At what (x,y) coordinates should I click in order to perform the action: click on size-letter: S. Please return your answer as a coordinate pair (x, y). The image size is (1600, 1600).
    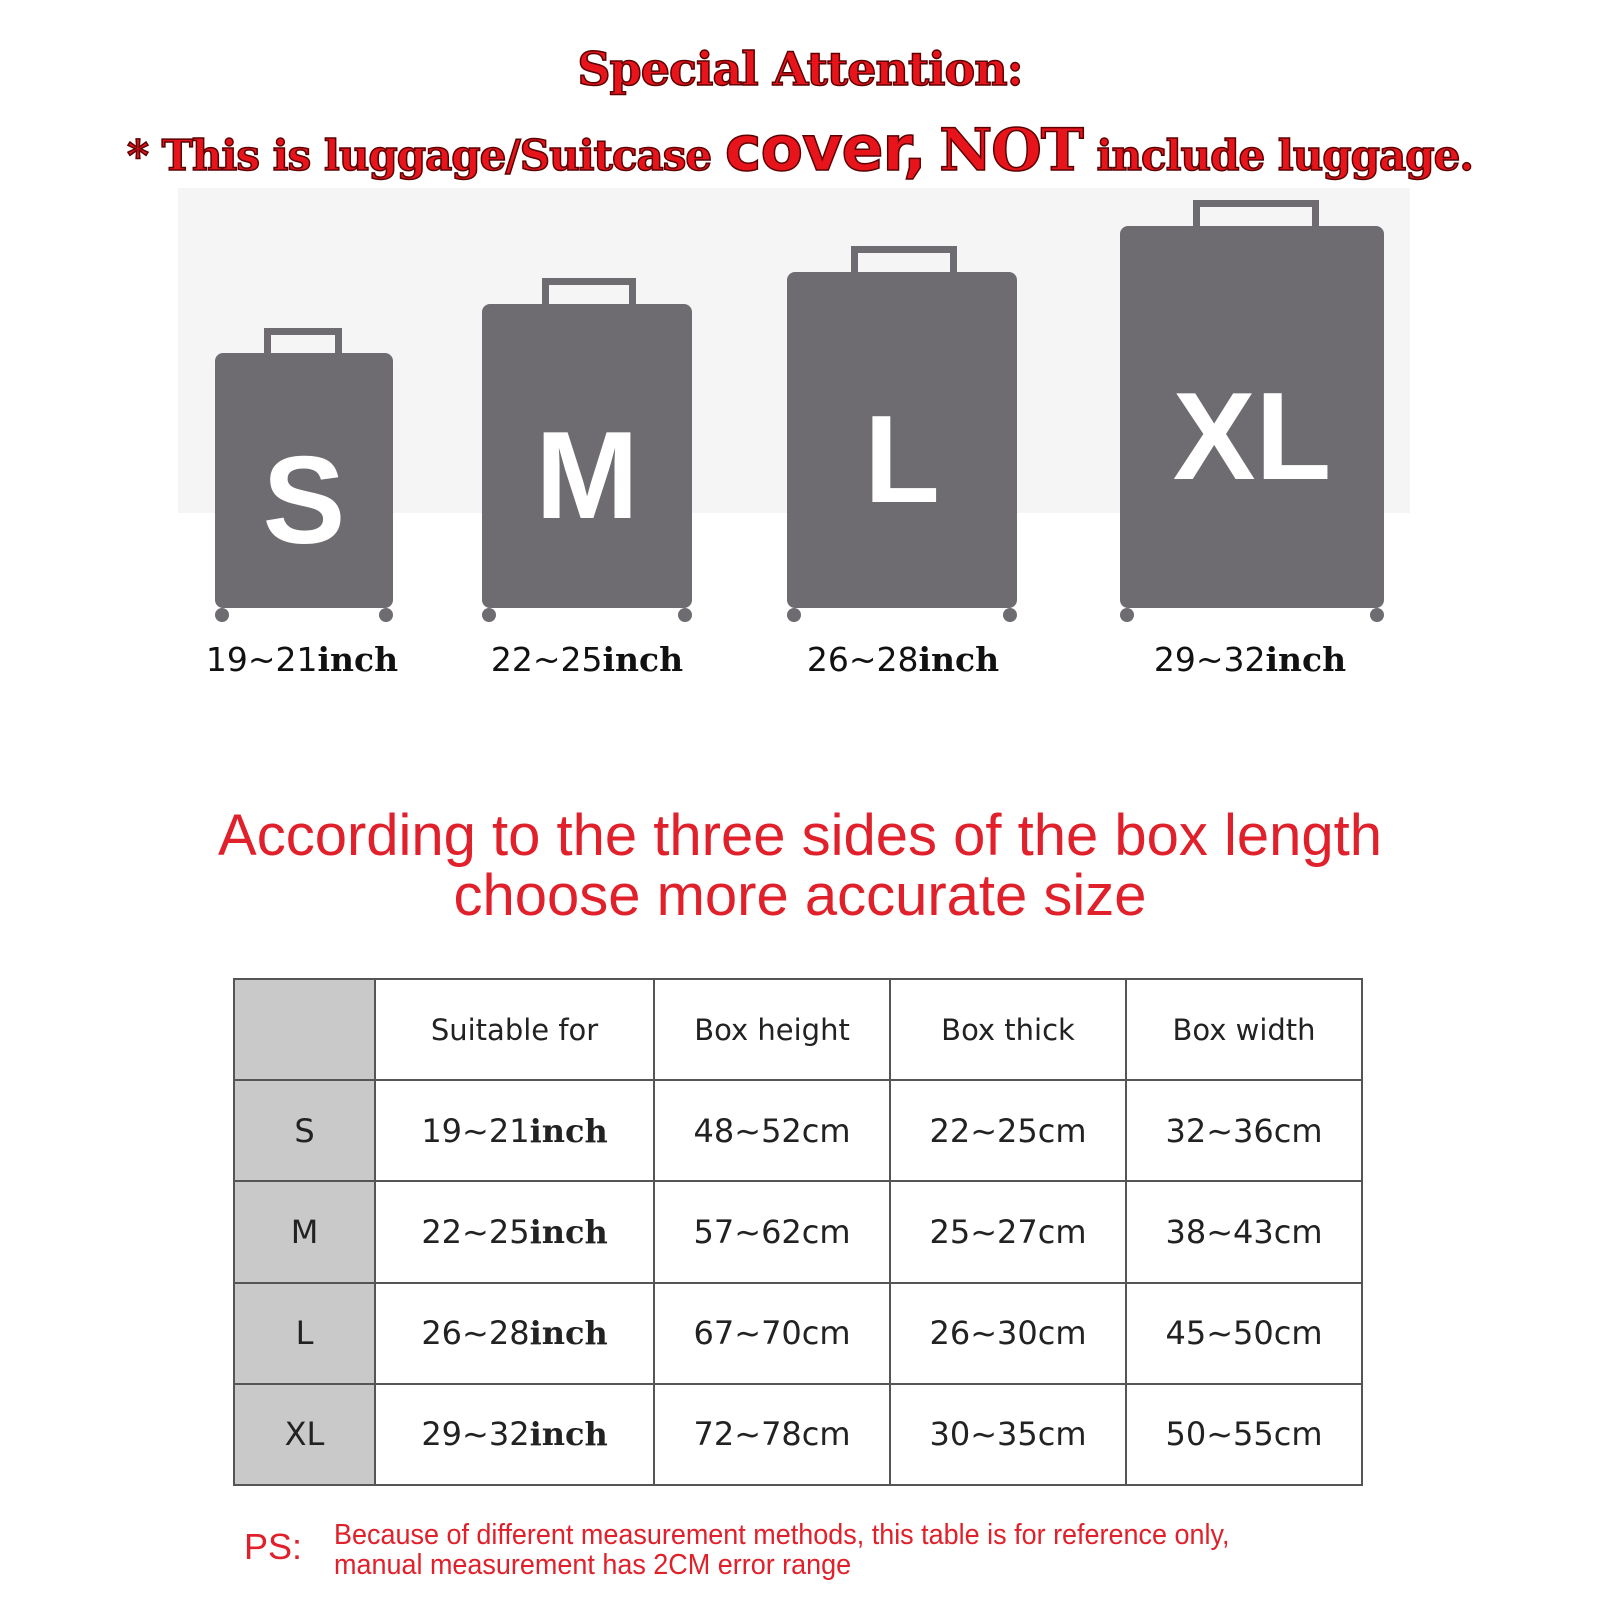
    Looking at the image, I should click on (304, 500).